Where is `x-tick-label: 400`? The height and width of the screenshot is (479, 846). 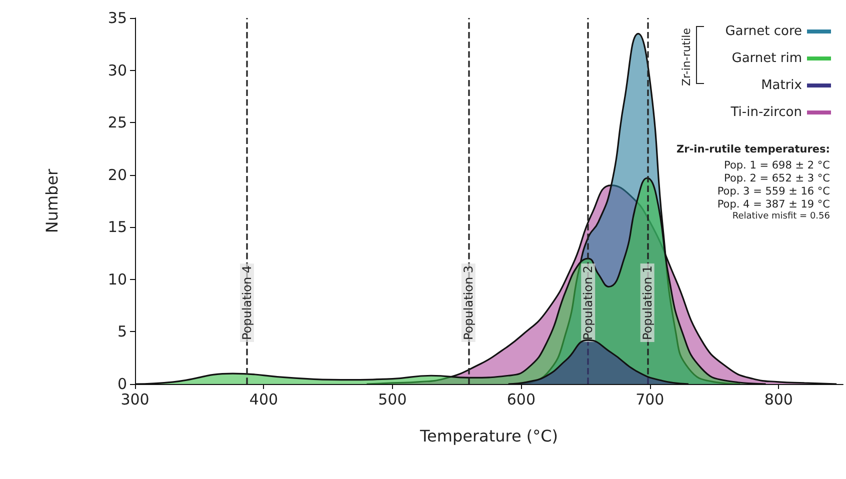 x-tick-label: 400 is located at coordinates (263, 399).